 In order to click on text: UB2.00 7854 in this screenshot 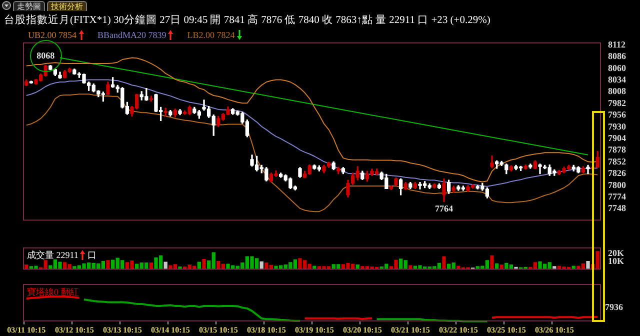, I will do `click(52, 35)`.